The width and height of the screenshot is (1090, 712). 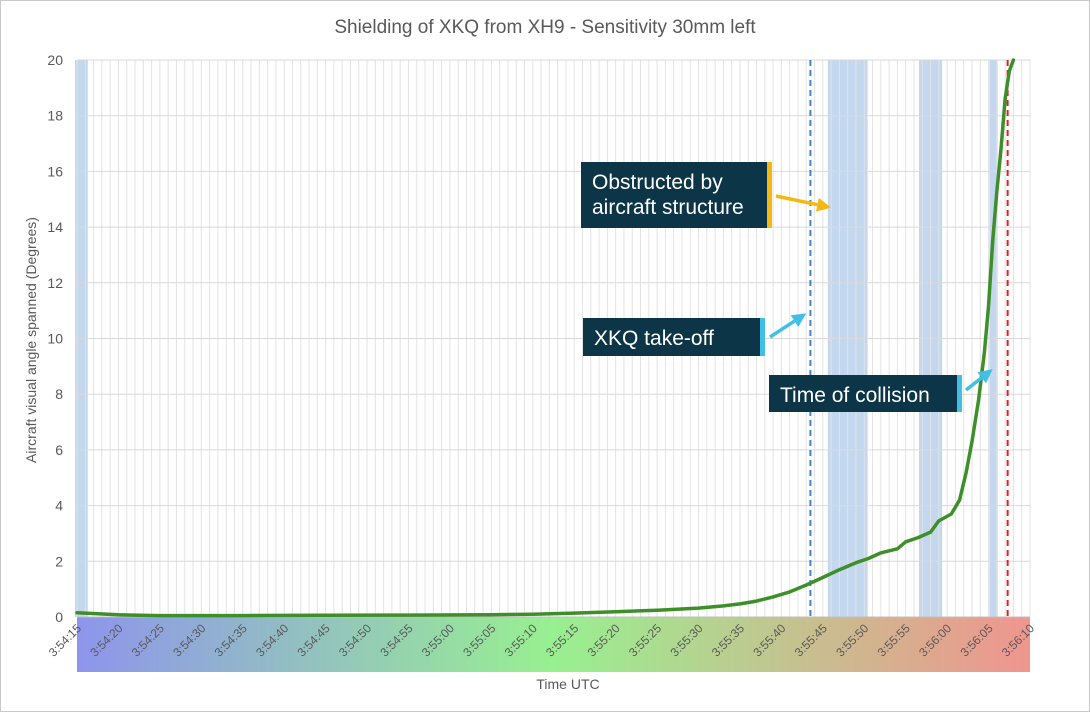 What do you see at coordinates (55, 227) in the screenshot?
I see `y-tick-label-14: 14` at bounding box center [55, 227].